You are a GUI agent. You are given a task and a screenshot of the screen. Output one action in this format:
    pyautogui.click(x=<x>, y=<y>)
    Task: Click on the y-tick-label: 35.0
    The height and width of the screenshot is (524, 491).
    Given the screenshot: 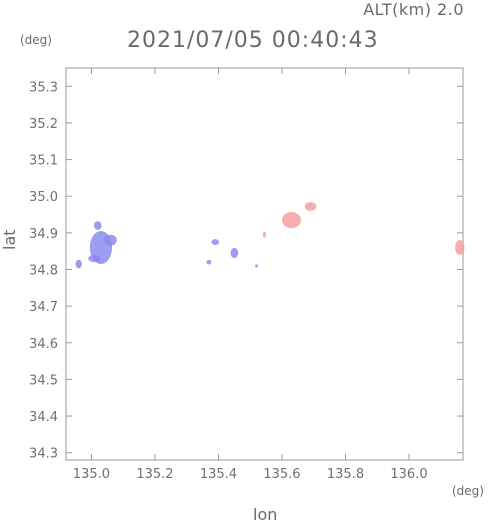 What is the action you would take?
    pyautogui.click(x=43, y=197)
    